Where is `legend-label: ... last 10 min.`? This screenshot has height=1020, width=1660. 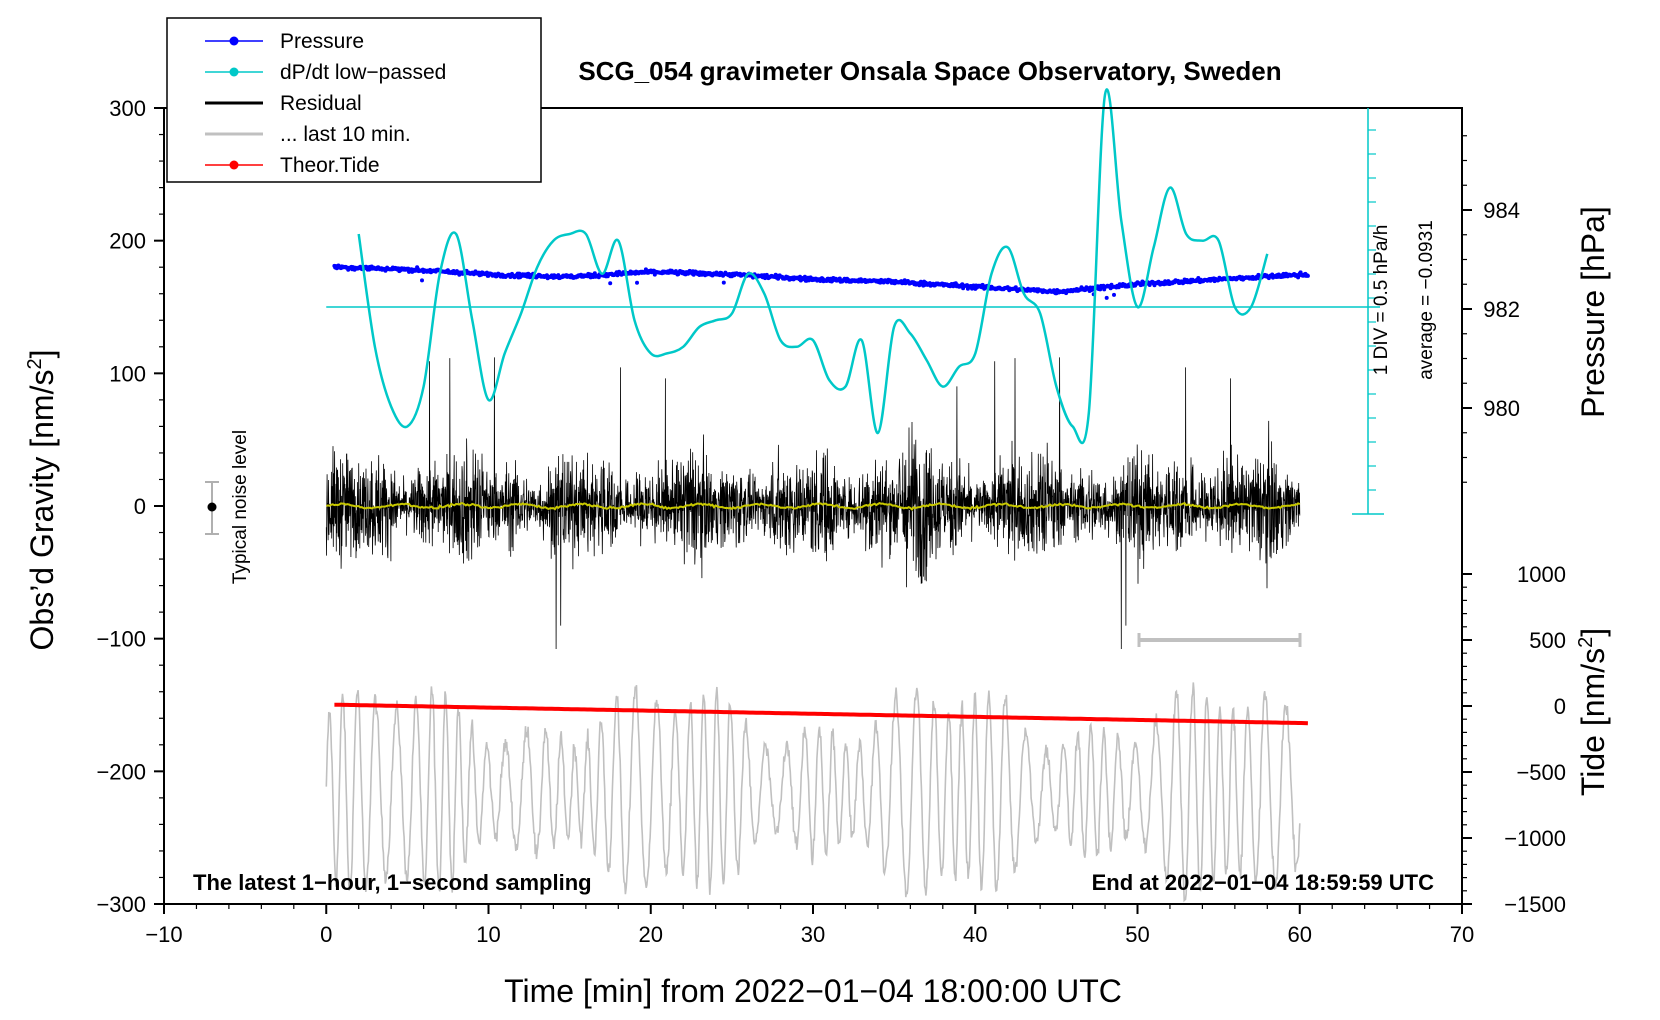
legend-label: ... last 10 min. is located at coordinates (345, 134).